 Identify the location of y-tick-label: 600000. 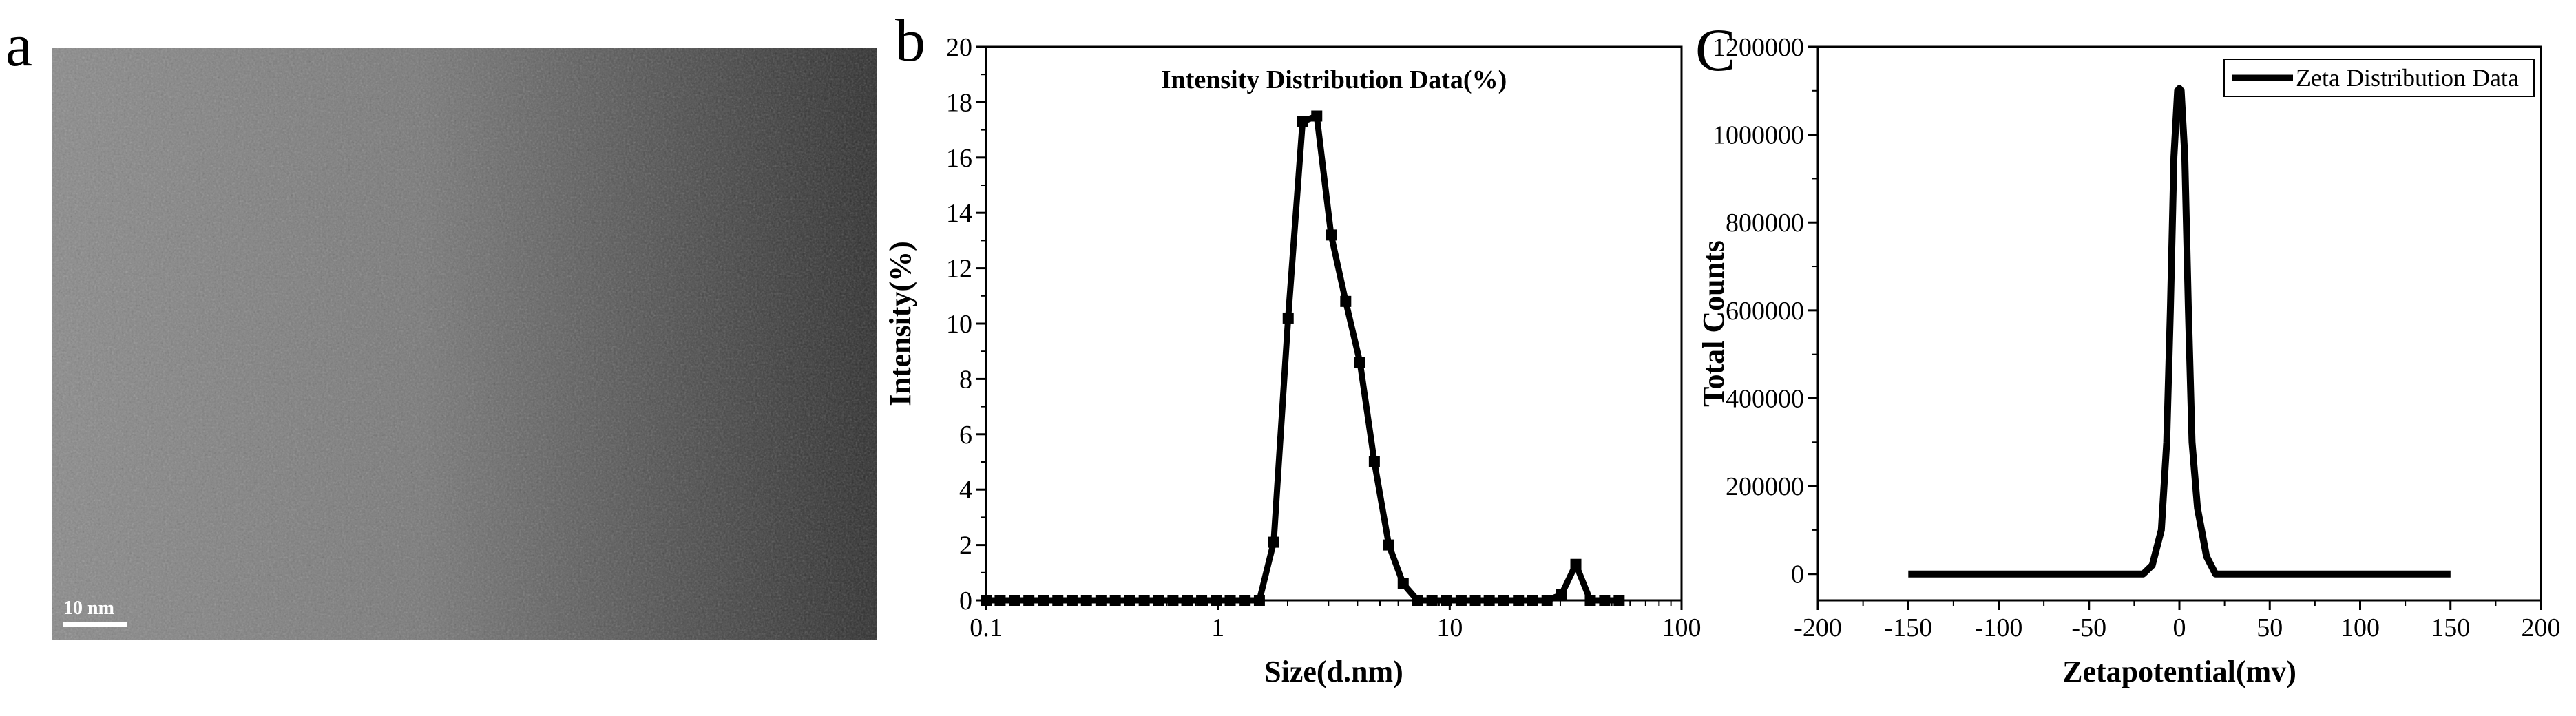
(1765, 311).